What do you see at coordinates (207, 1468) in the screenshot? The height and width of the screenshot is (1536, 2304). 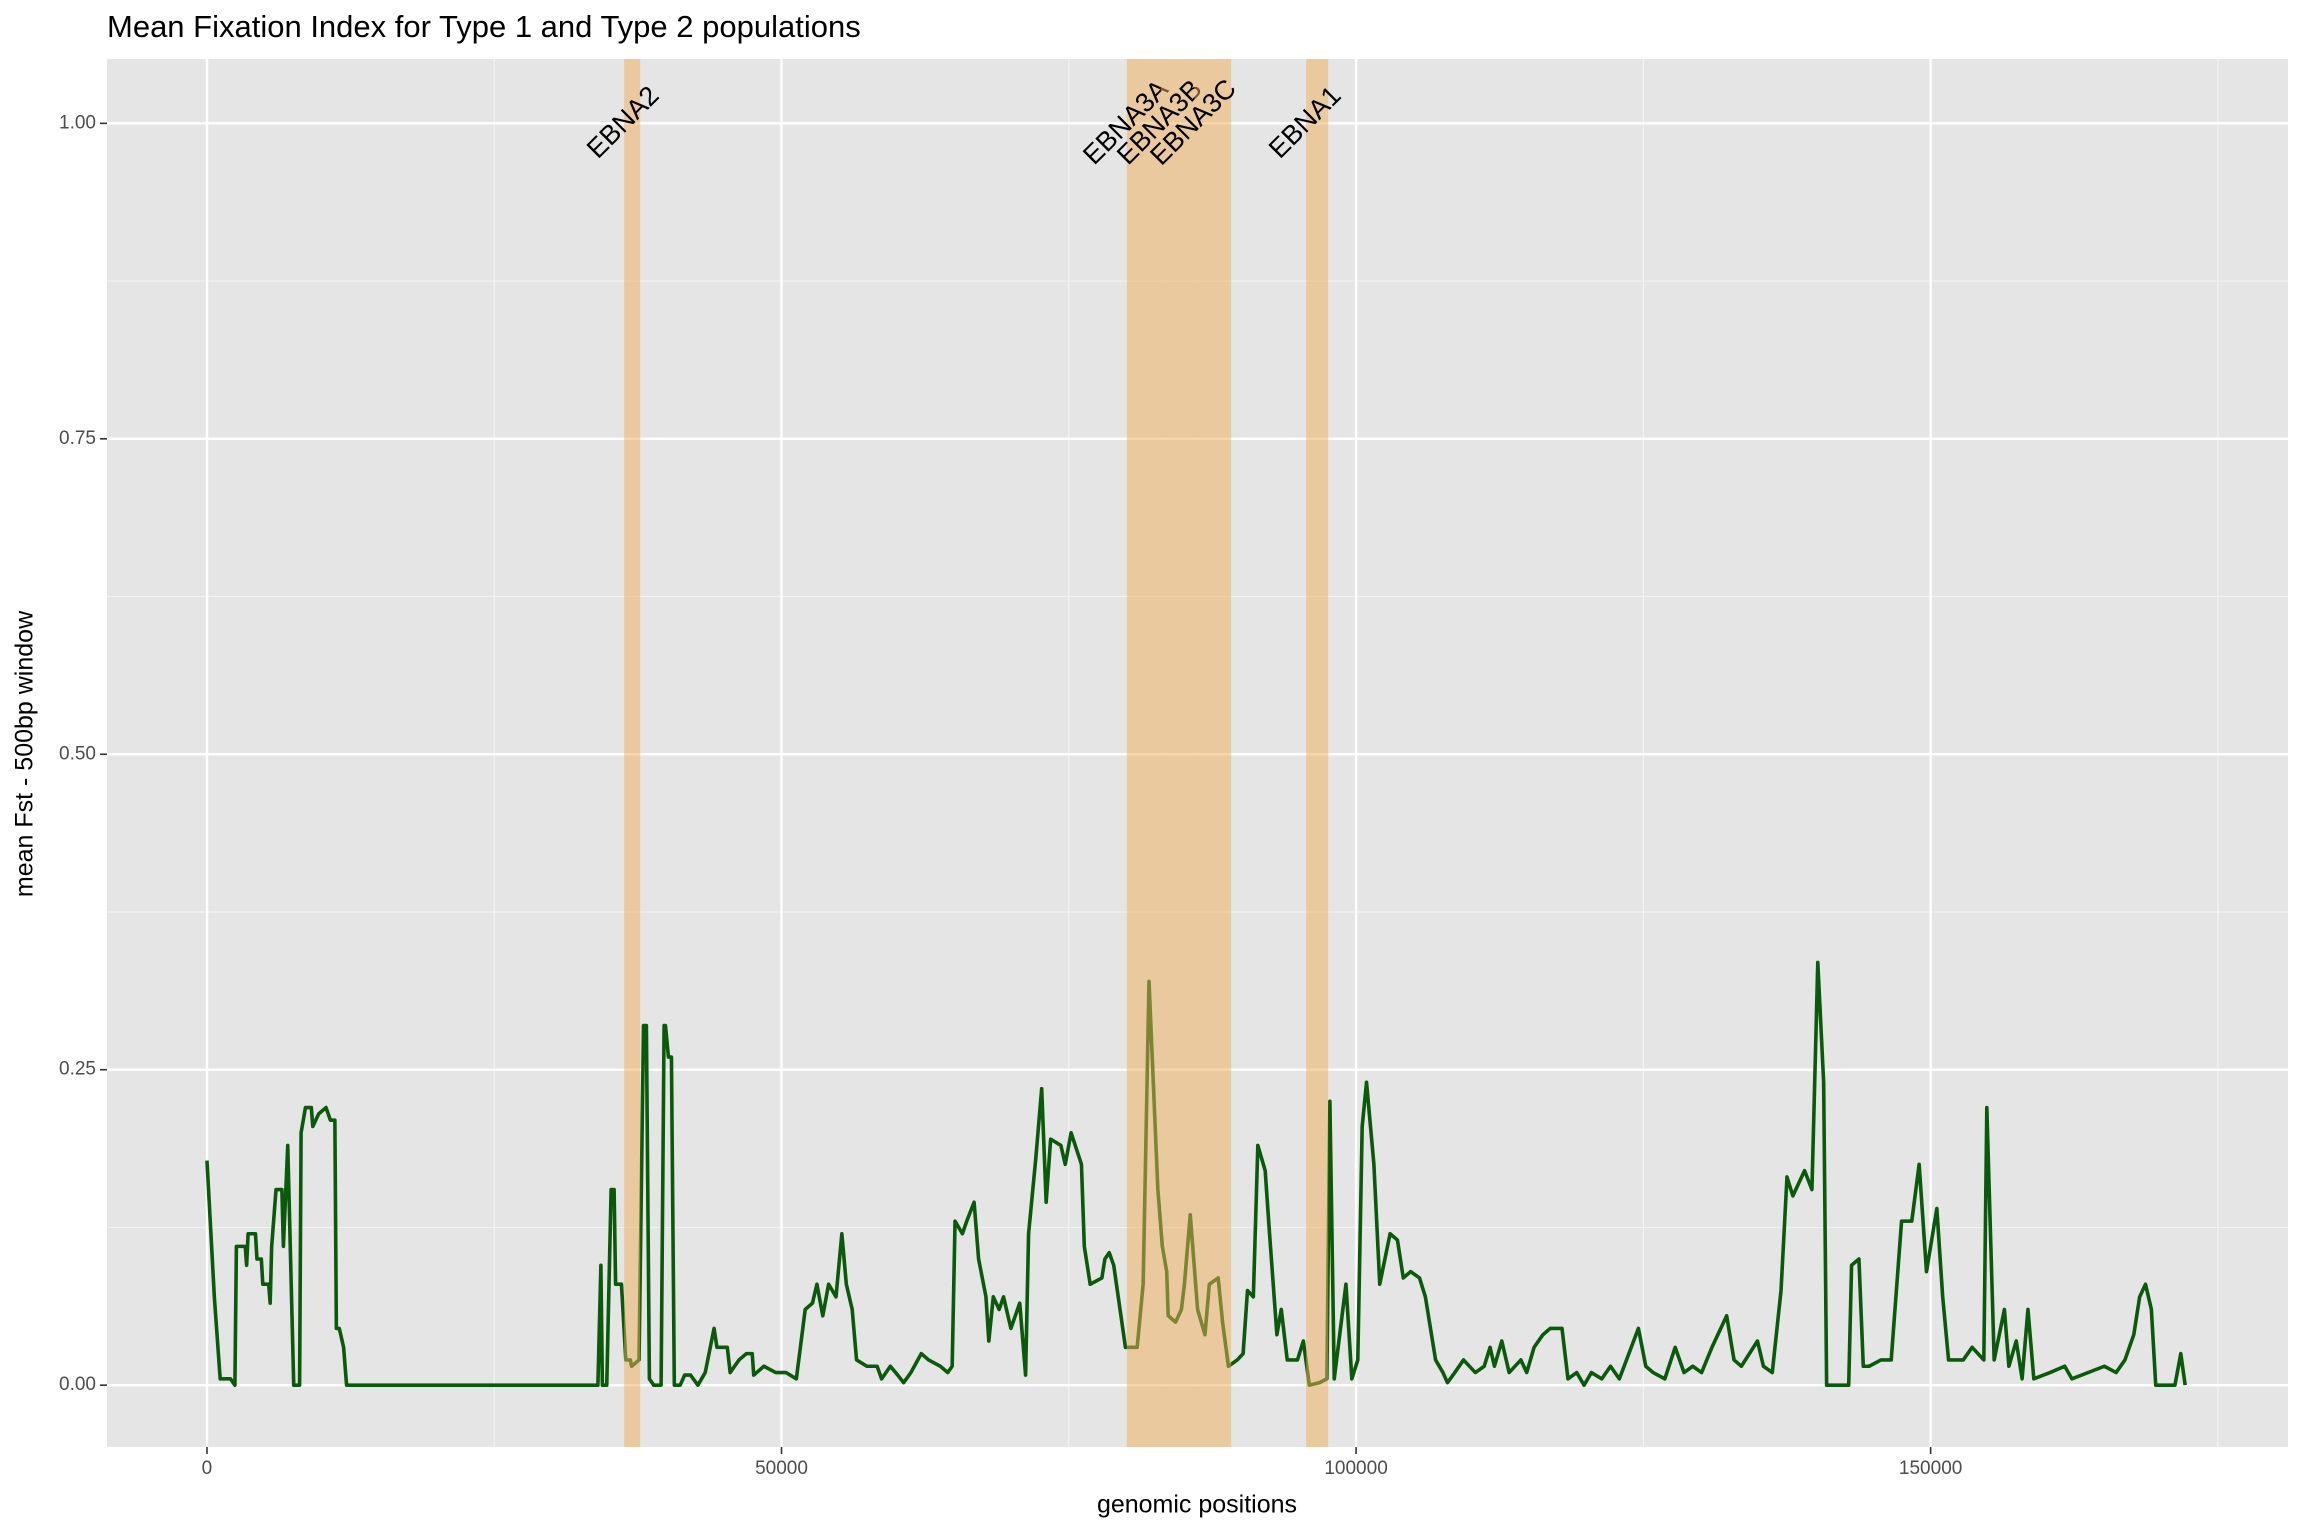 I see `x-tick-label: 0` at bounding box center [207, 1468].